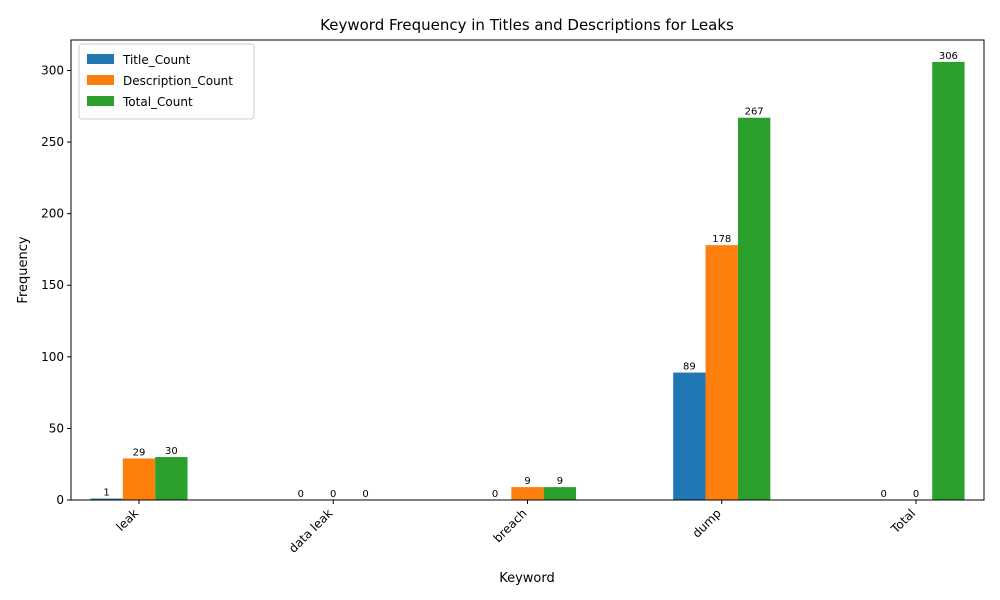 This screenshot has height=600, width=1000. Describe the element at coordinates (721, 239) in the screenshot. I see `data-label: 178` at that location.